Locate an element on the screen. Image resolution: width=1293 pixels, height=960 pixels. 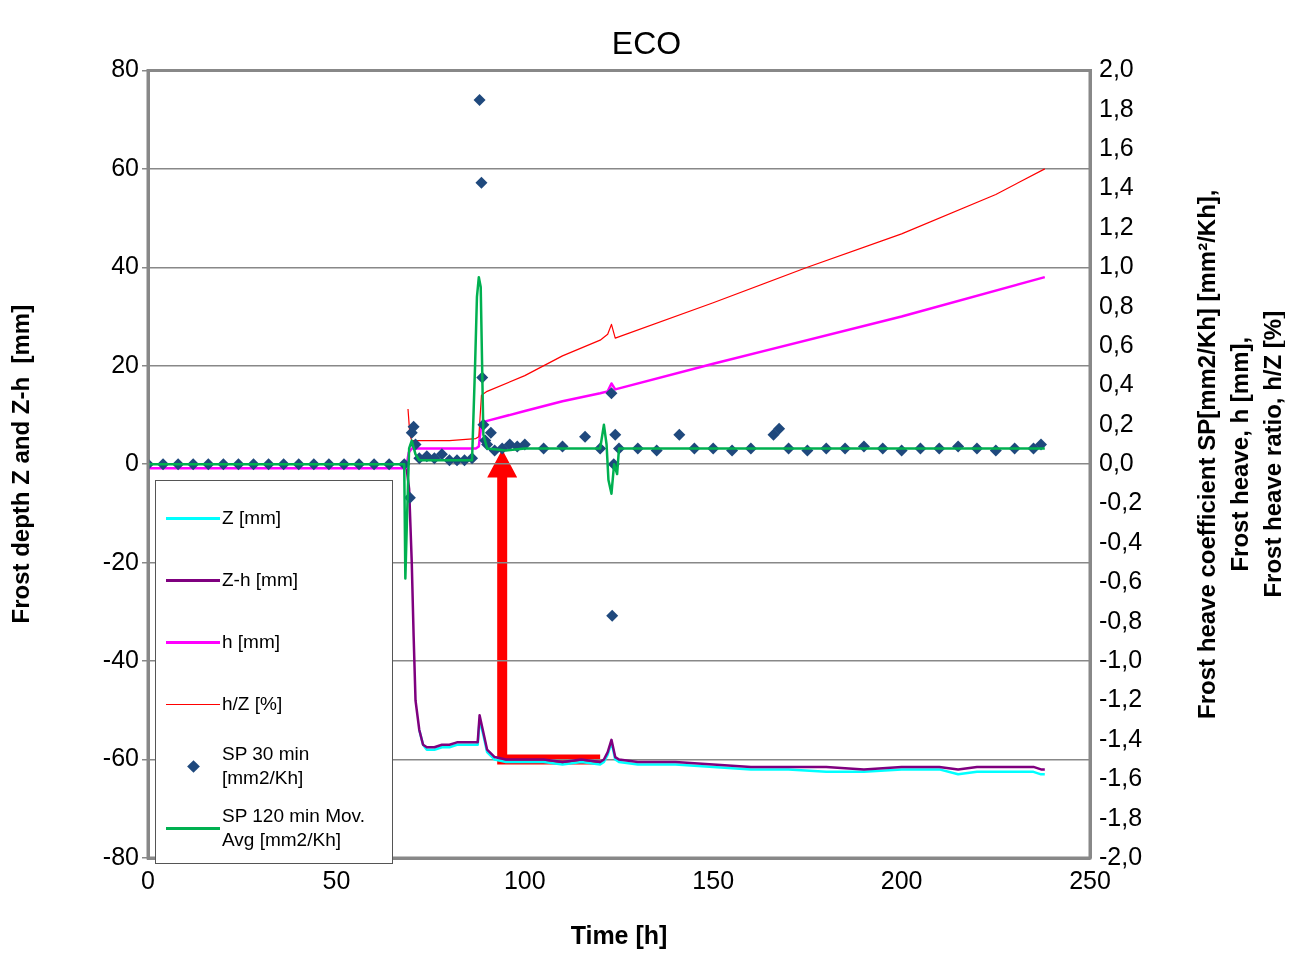
legend-label: SP 30 min [mm2/Kh] is located at coordinates (266, 766).